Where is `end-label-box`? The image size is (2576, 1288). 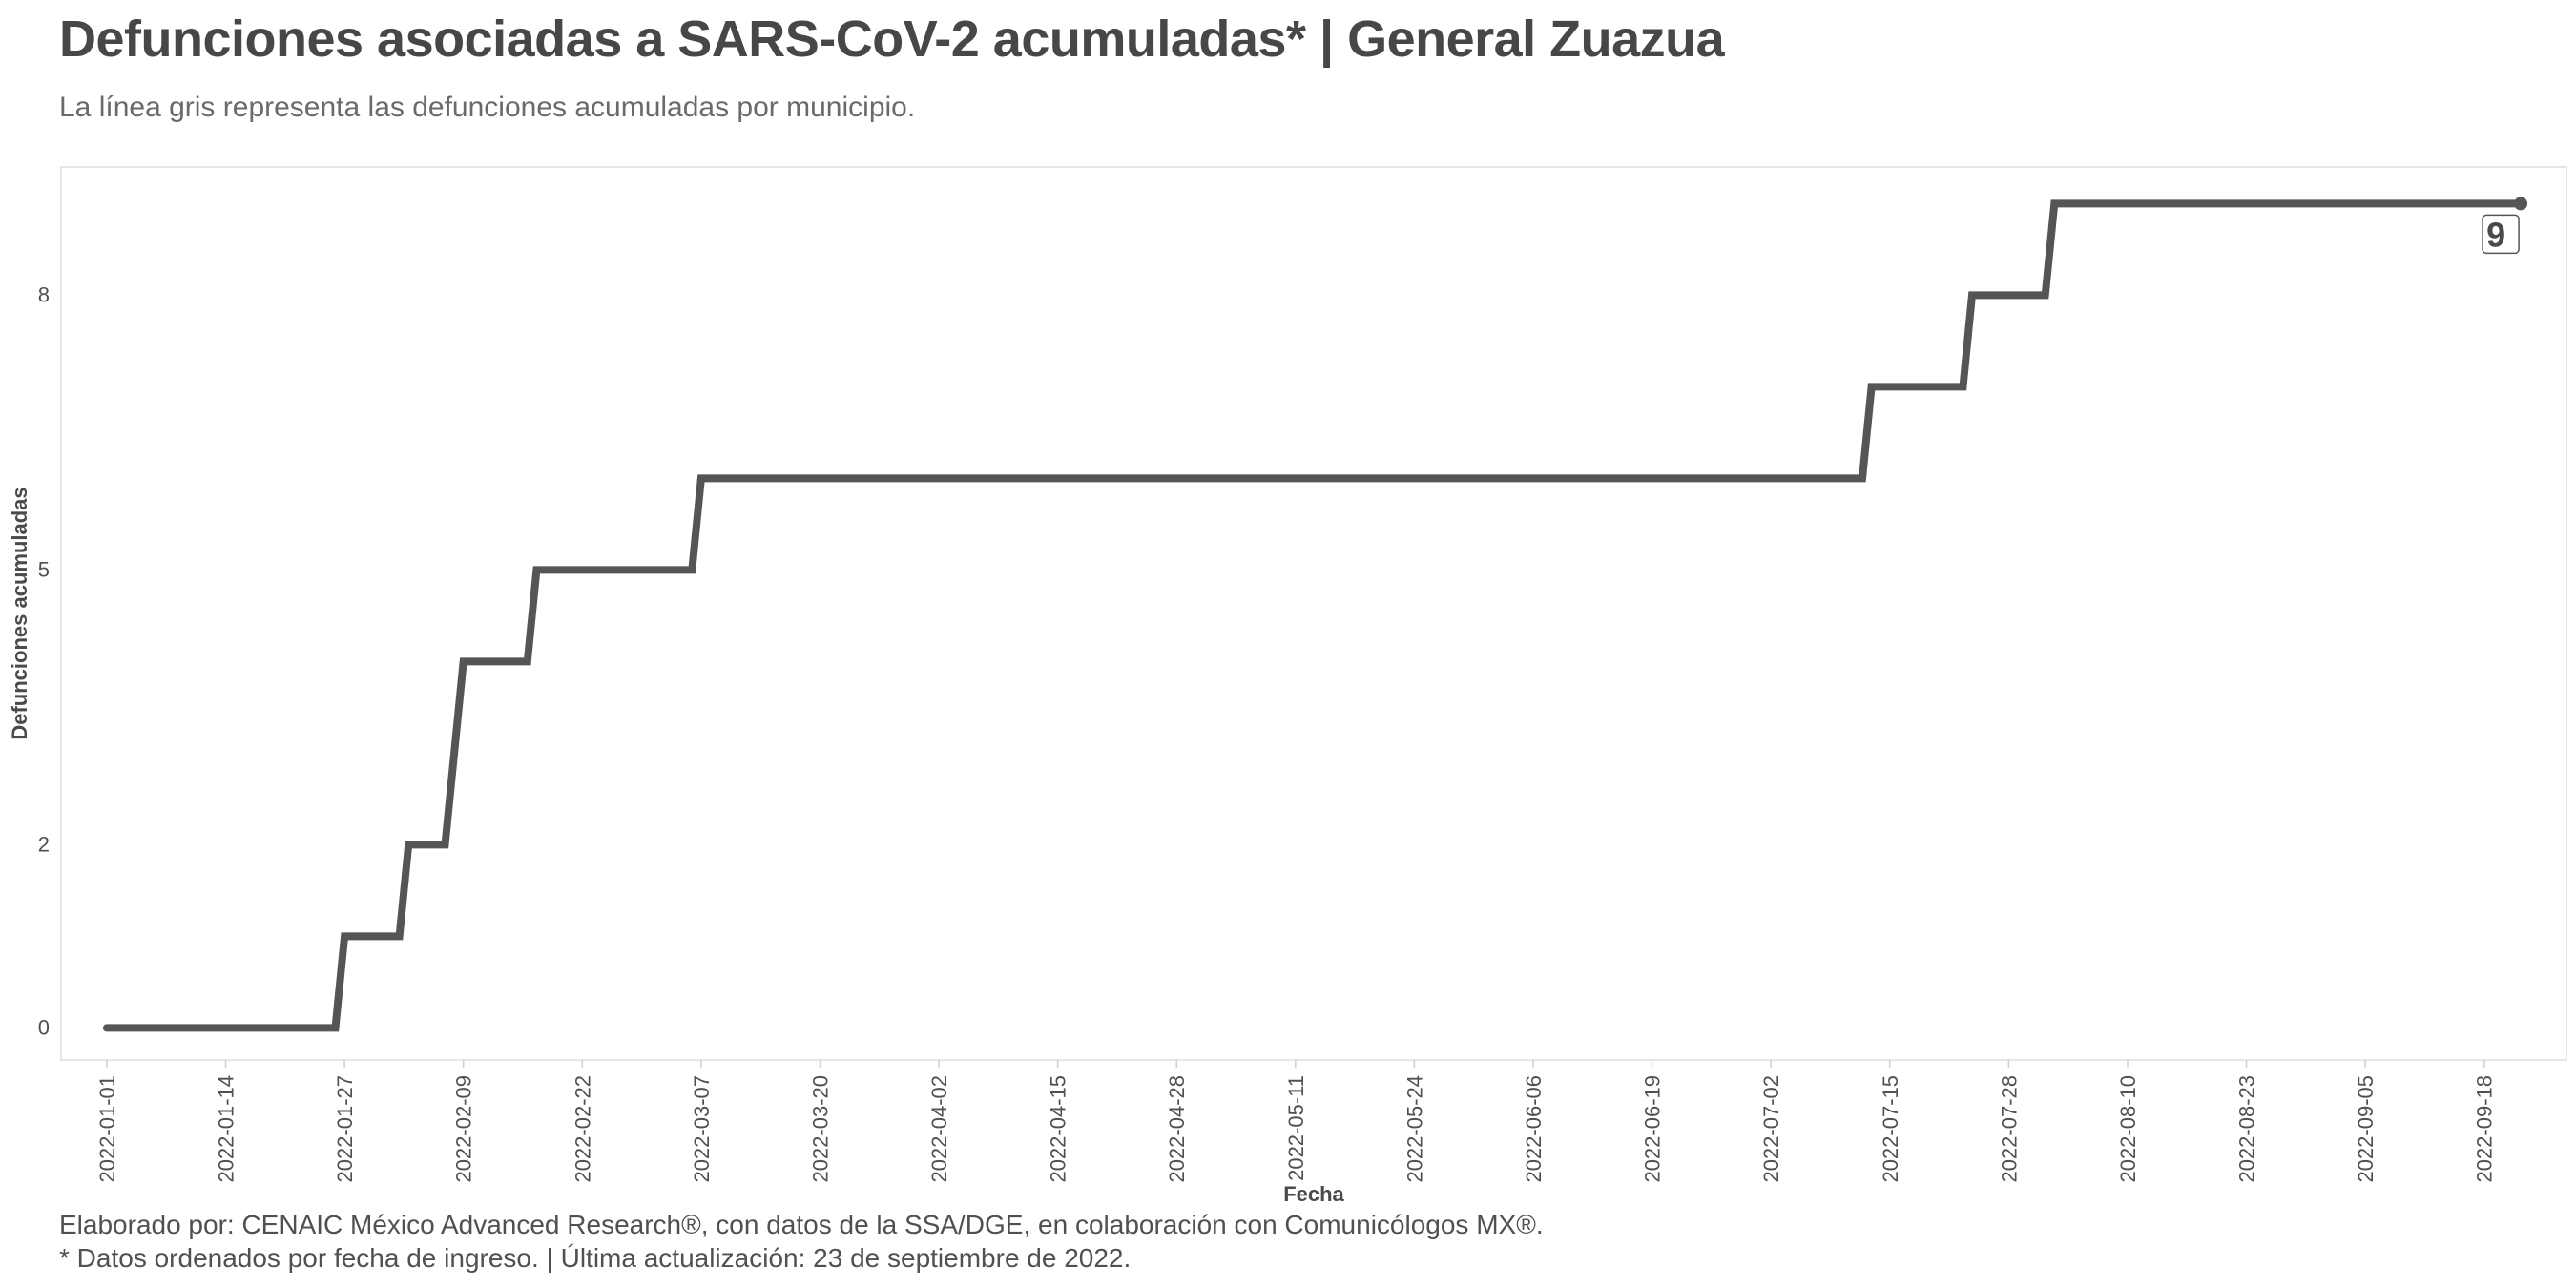 end-label-box is located at coordinates (2501, 234).